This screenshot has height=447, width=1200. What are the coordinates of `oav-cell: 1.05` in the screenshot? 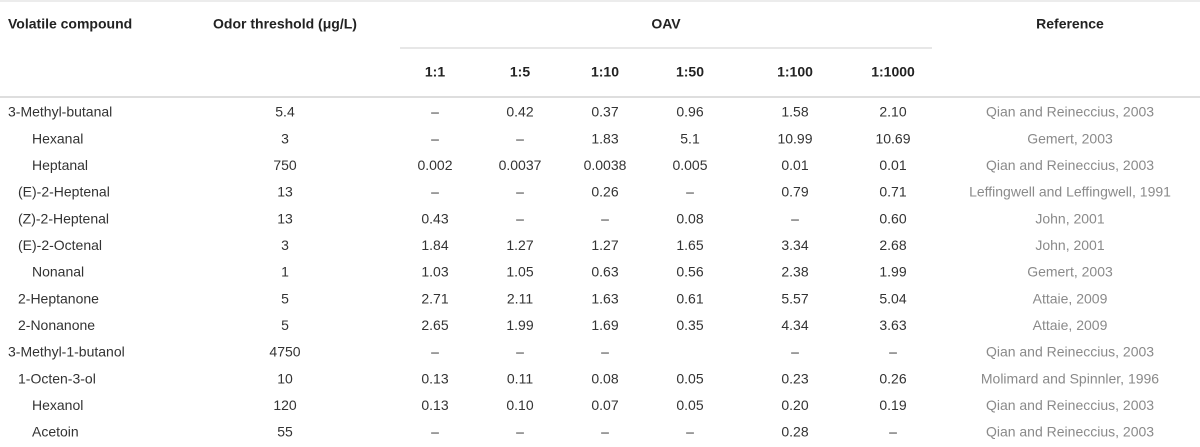 It's located at (519, 272).